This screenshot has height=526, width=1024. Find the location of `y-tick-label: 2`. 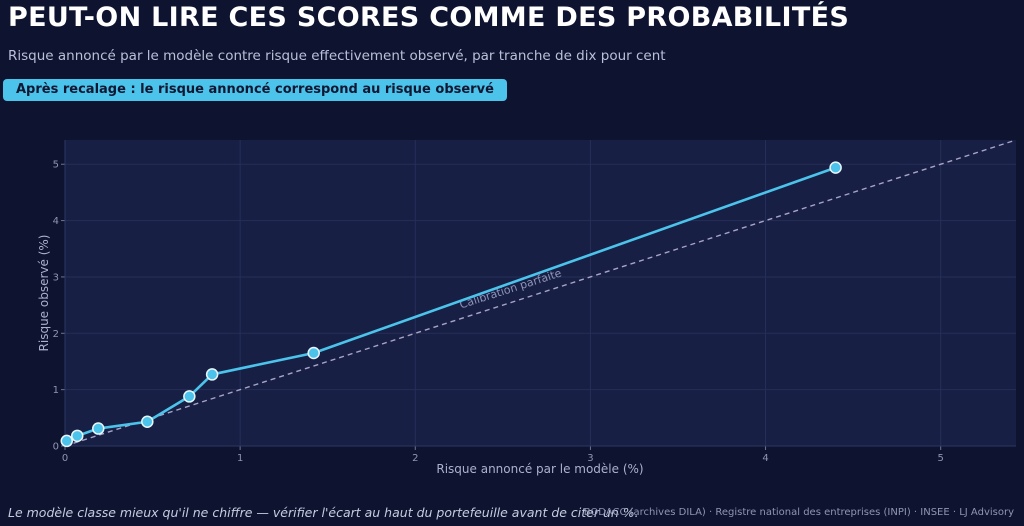

y-tick-label: 2 is located at coordinates (56, 334).